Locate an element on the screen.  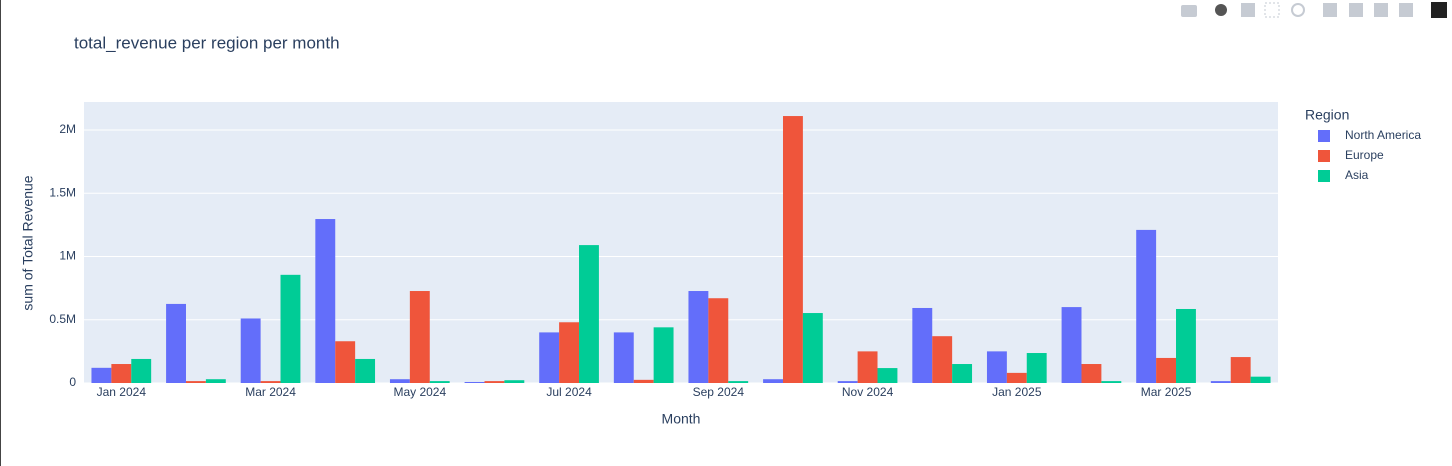
reset-icon is located at coordinates (1406, 10).